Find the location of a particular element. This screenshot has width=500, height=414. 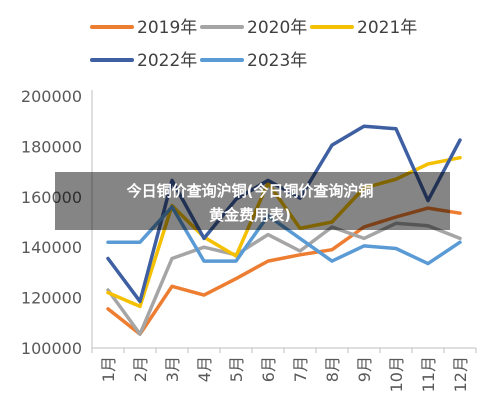

y-tick-label: 120000 is located at coordinates (51, 298).